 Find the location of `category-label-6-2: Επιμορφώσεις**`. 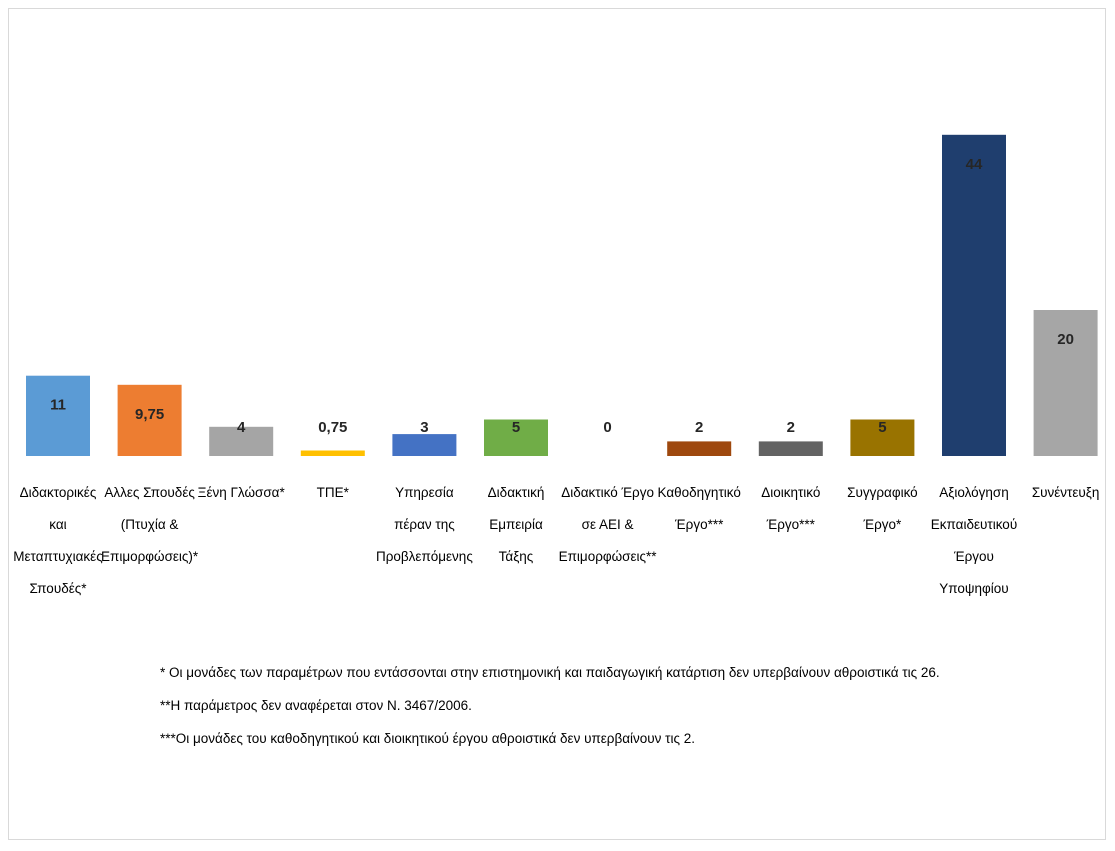

category-label-6-2: Επιμορφώσεις** is located at coordinates (608, 556).